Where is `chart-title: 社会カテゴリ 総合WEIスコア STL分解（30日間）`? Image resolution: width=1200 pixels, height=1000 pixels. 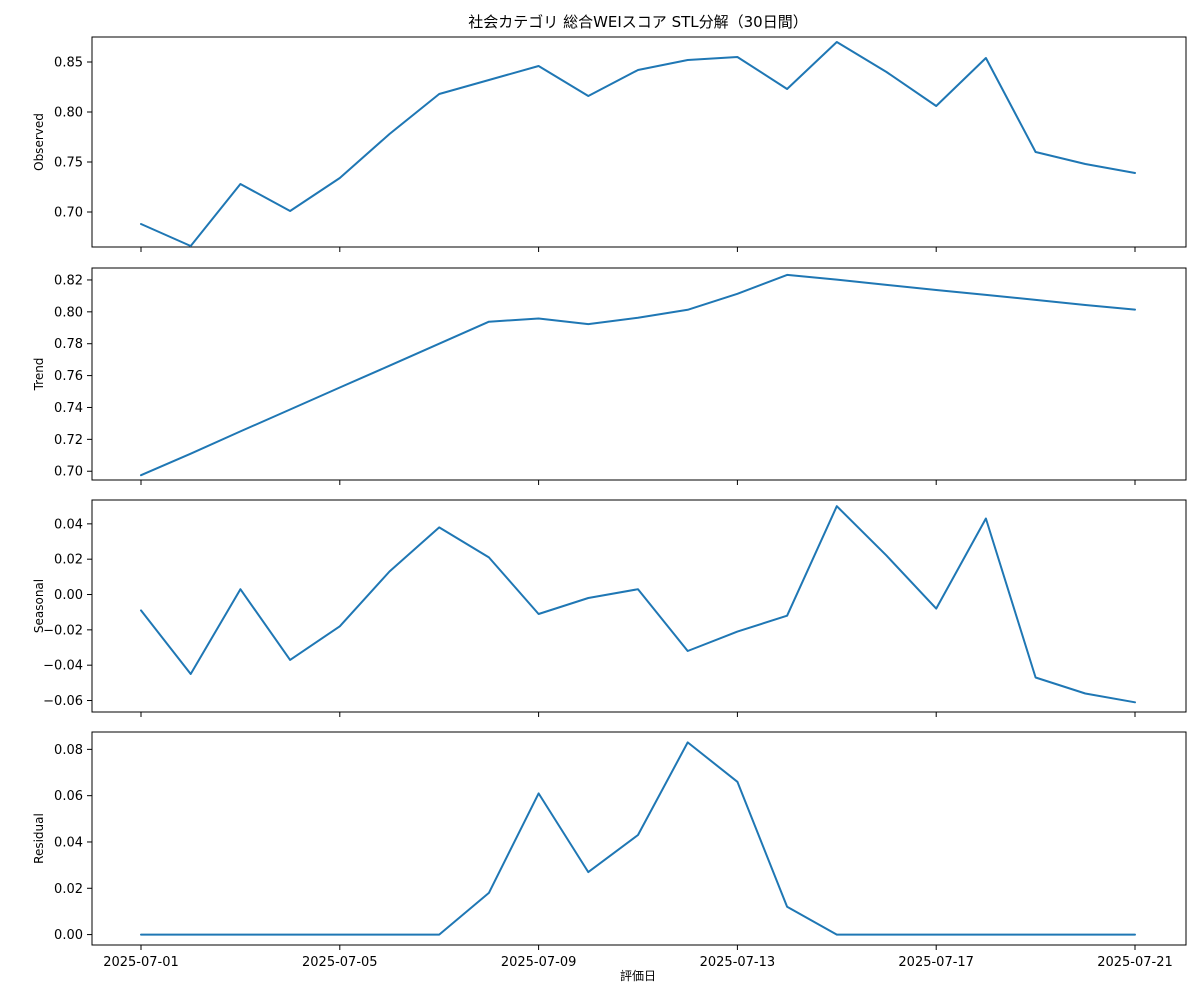
chart-title: 社会カテゴリ 総合WEIスコア STL分解（30日間） is located at coordinates (637, 22).